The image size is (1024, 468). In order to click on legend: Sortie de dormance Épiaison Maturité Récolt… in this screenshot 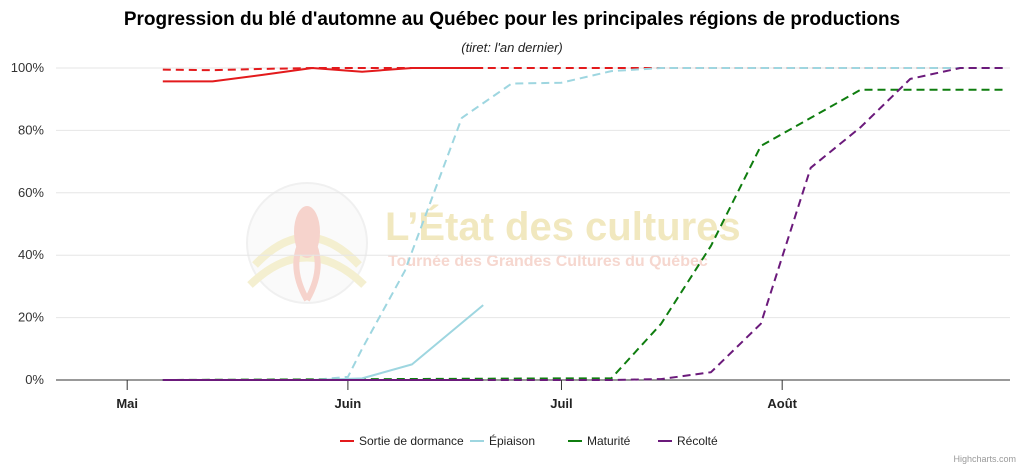, I will do `click(529, 440)`.